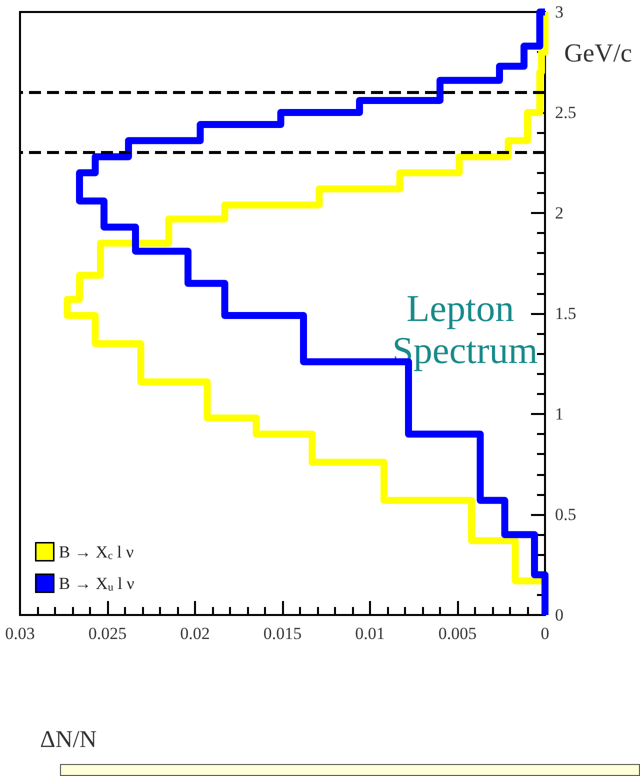 The height and width of the screenshot is (776, 640). I want to click on y-tick-label: 1, so click(559, 414).